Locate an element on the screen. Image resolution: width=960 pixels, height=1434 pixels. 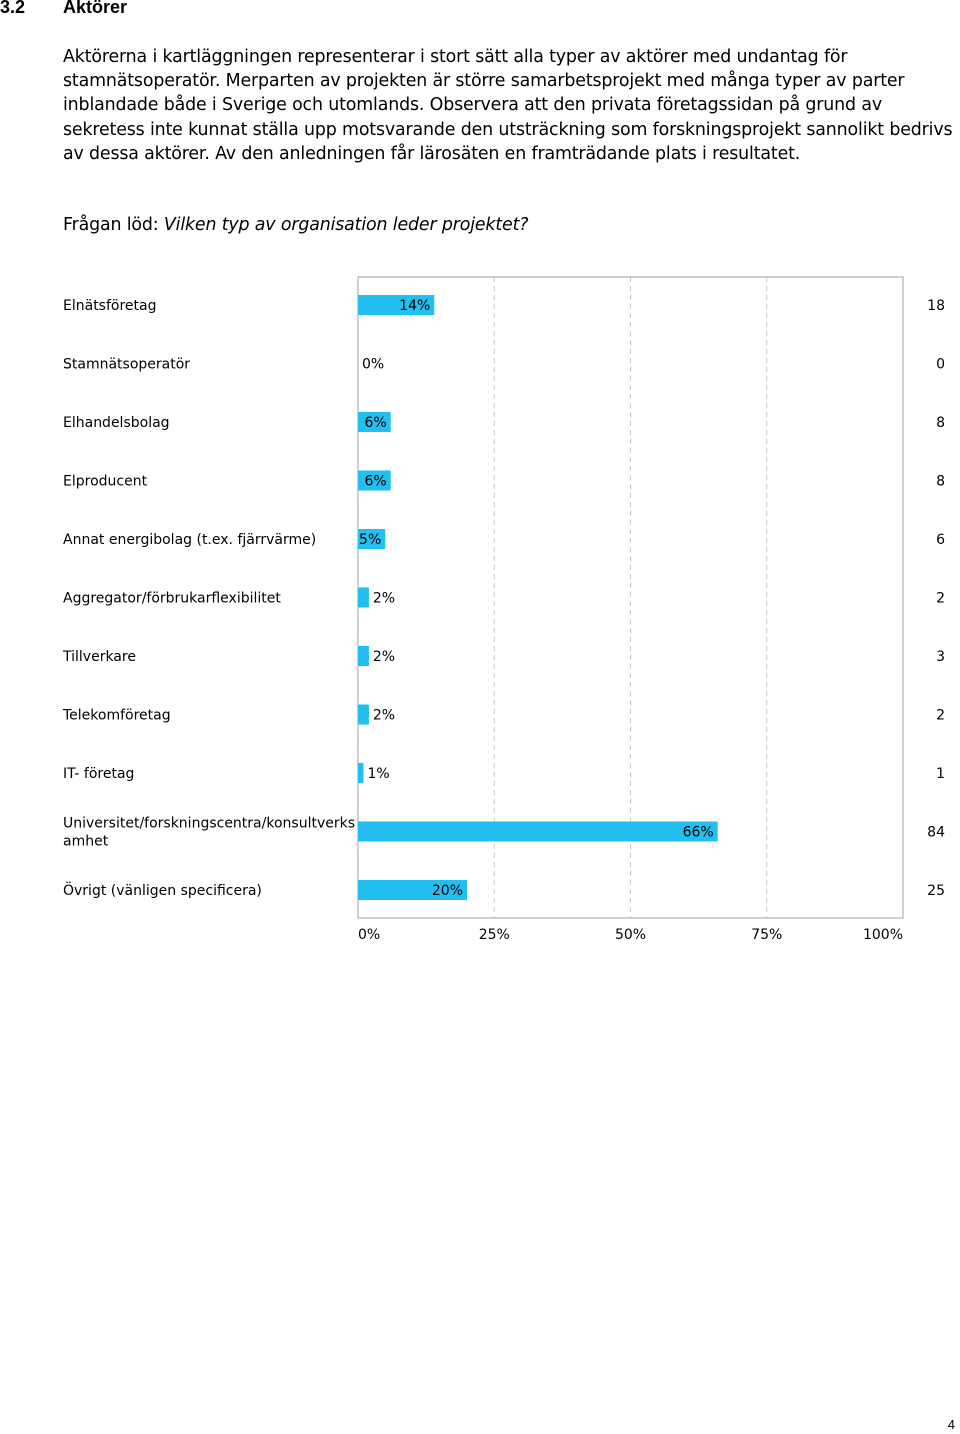
count-label: 3 is located at coordinates (940, 657).